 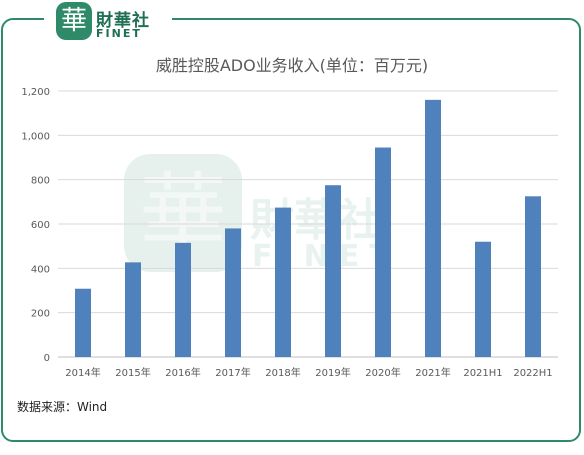 What do you see at coordinates (40, 314) in the screenshot?
I see `y-tick-label: 200` at bounding box center [40, 314].